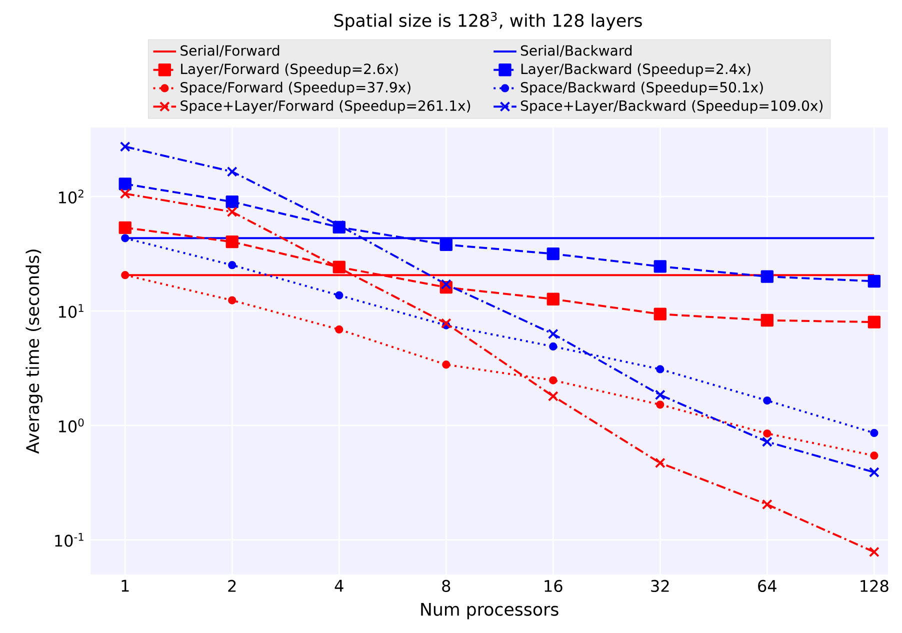 Image resolution: width=902 pixels, height=633 pixels. I want to click on legend-label: Space/Forward (Speedup=37.9x), so click(295, 89).